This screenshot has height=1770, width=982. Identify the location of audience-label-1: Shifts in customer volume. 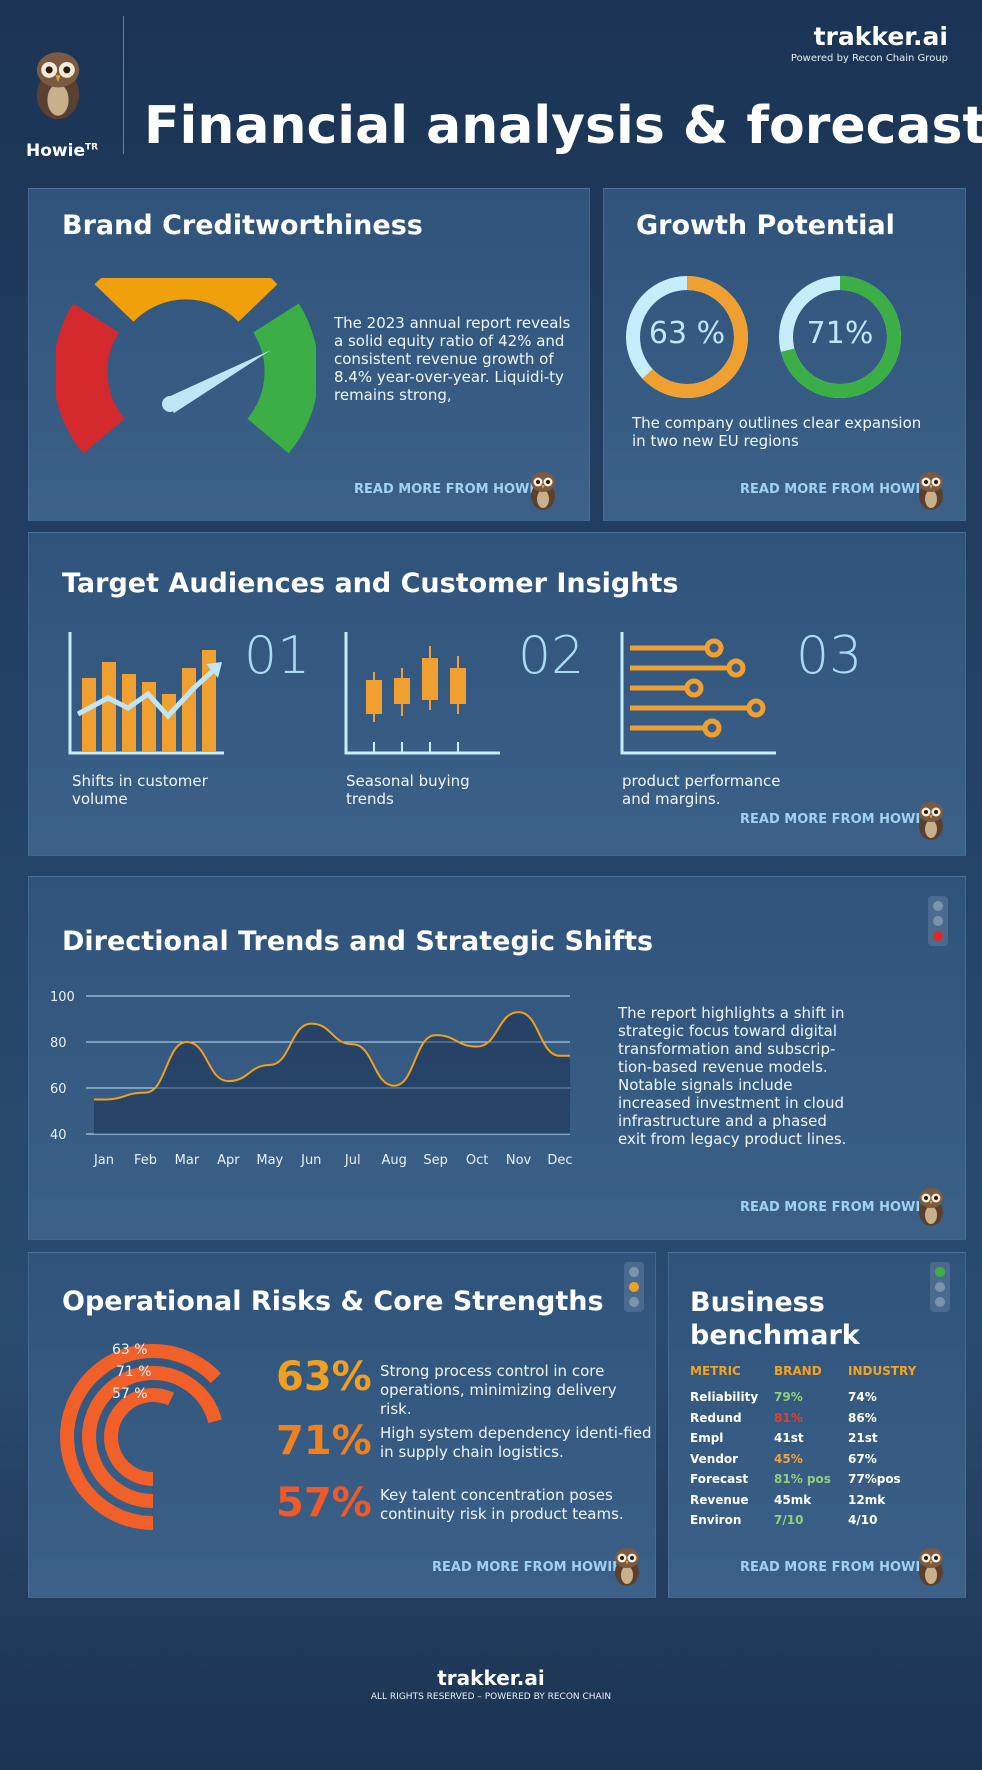
(140, 790).